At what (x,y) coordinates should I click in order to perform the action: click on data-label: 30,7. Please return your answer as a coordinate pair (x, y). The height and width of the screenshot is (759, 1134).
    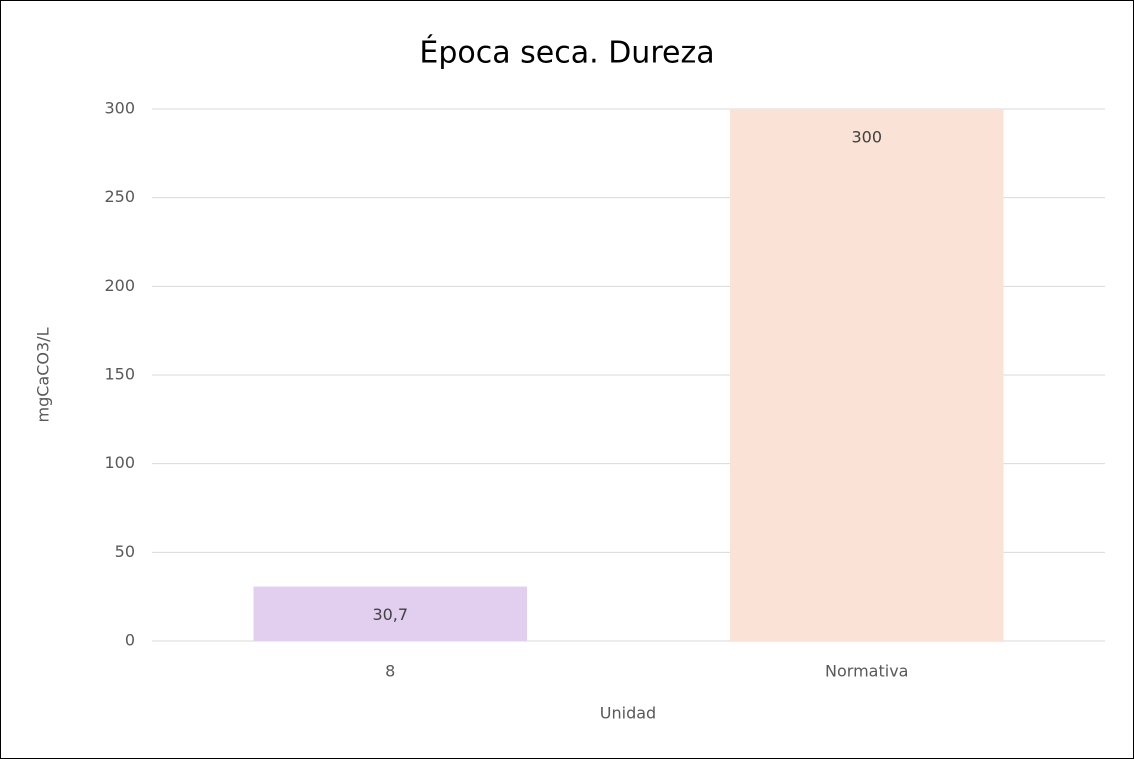
    Looking at the image, I should click on (390, 614).